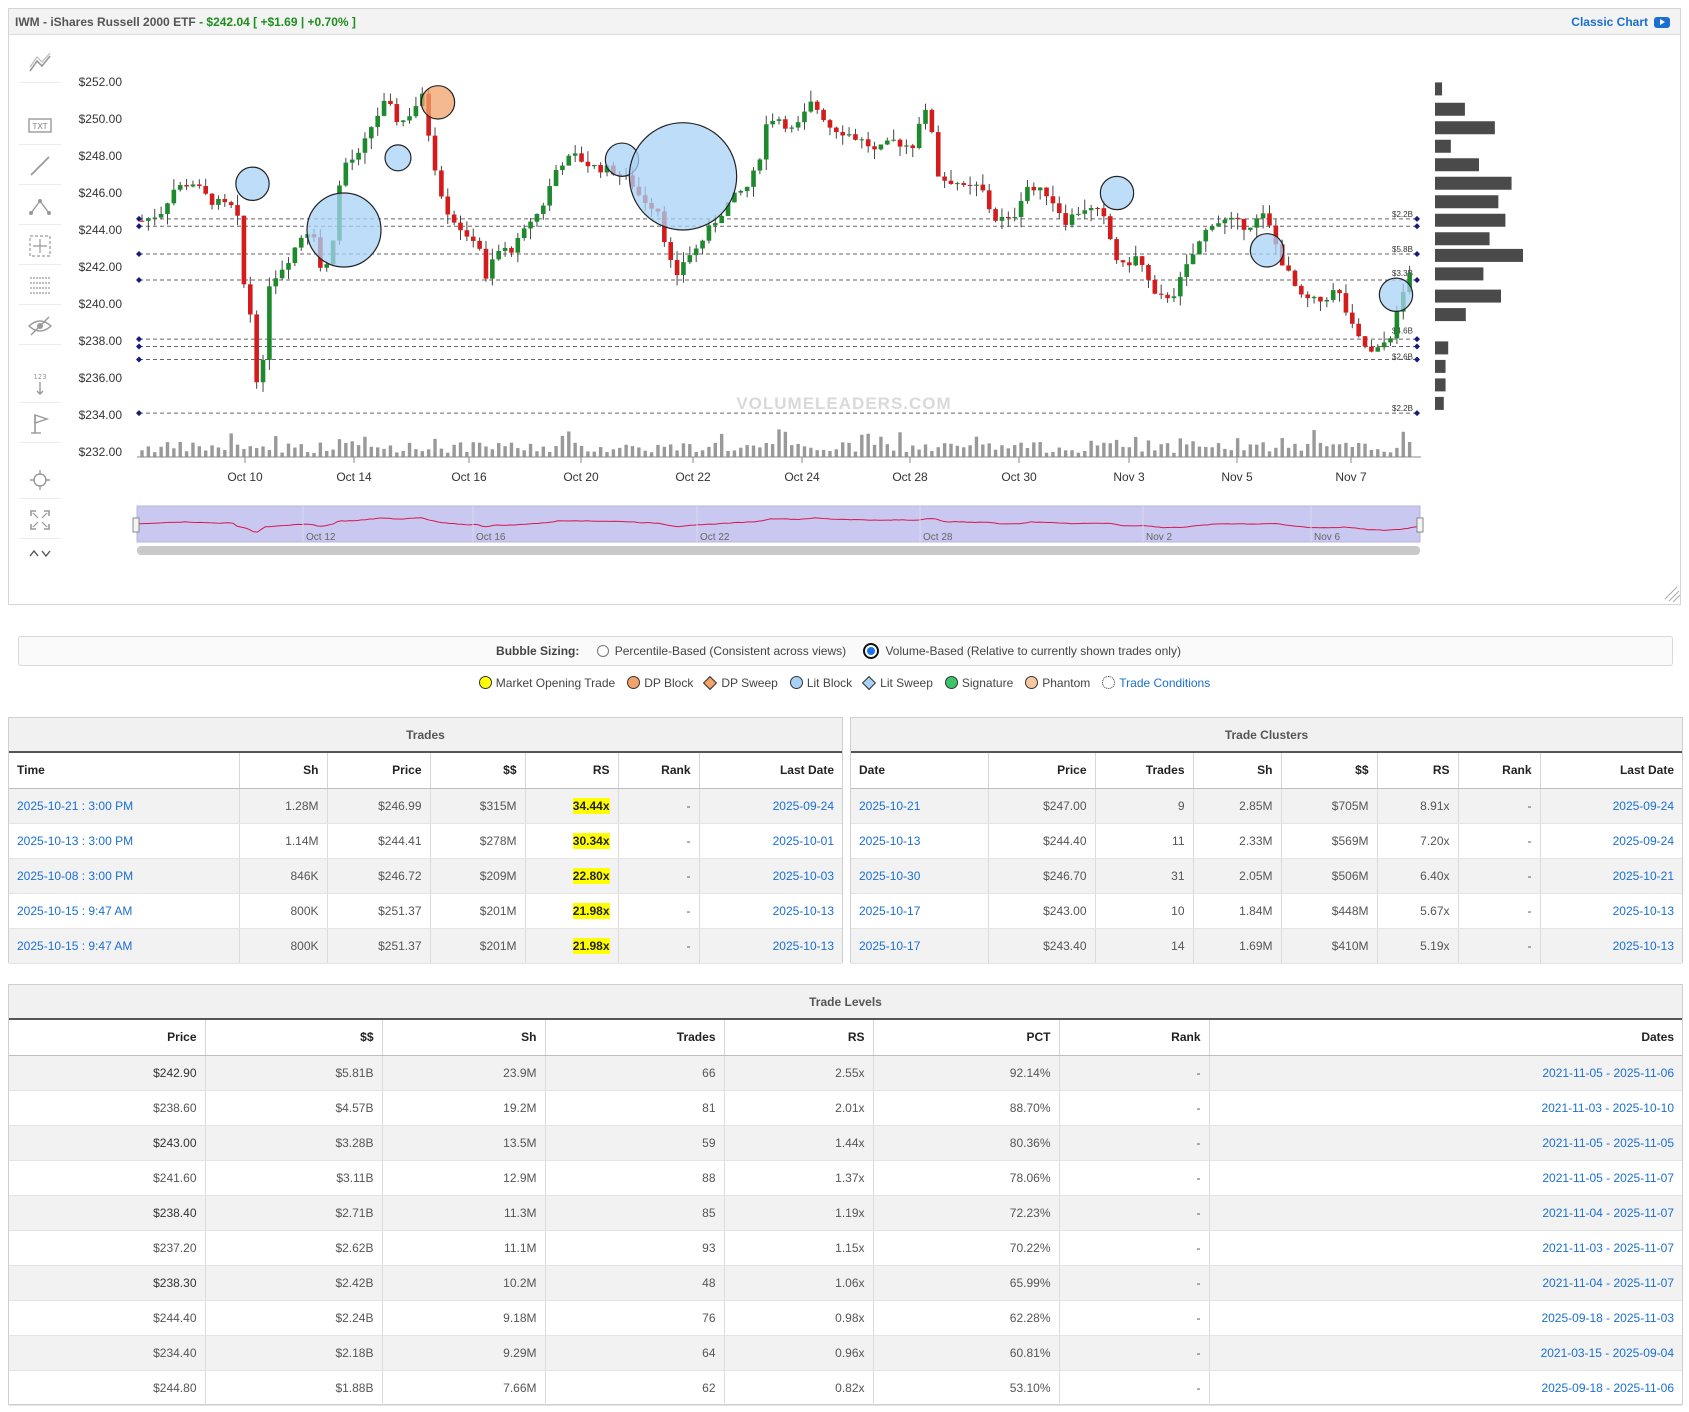 The height and width of the screenshot is (1412, 1689). I want to click on numbered-levels-tool: 123, so click(40, 384).